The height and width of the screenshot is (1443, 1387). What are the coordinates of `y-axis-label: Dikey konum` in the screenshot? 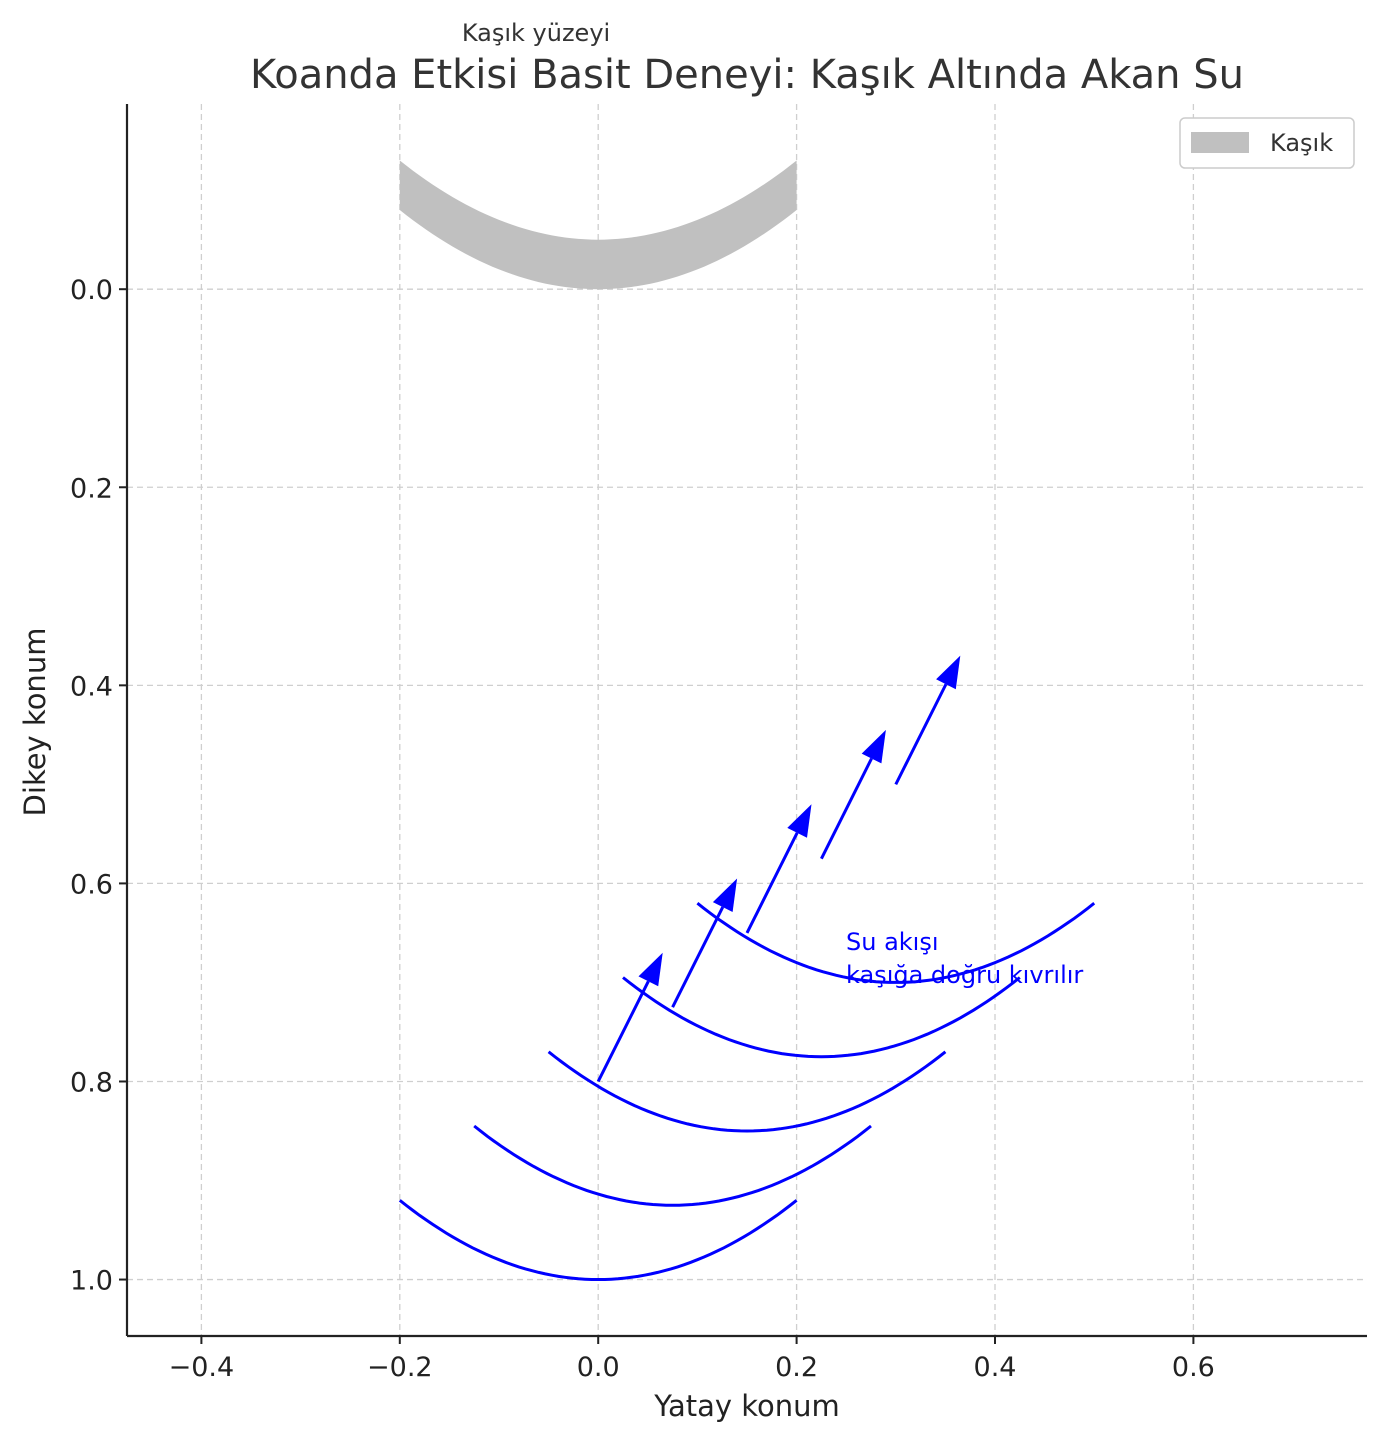 It's located at (35, 722).